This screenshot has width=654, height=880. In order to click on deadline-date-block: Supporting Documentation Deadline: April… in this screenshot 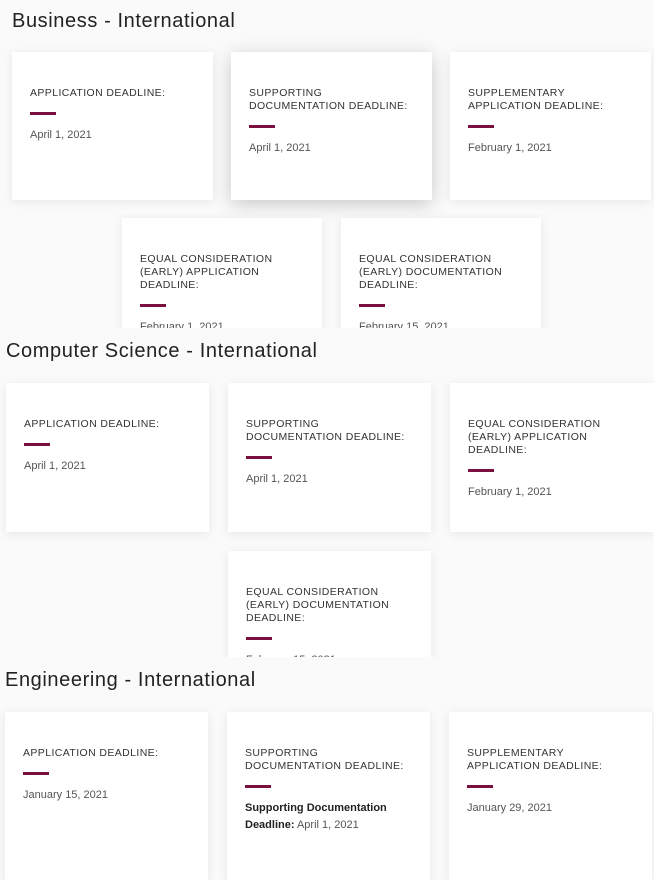, I will do `click(328, 817)`.